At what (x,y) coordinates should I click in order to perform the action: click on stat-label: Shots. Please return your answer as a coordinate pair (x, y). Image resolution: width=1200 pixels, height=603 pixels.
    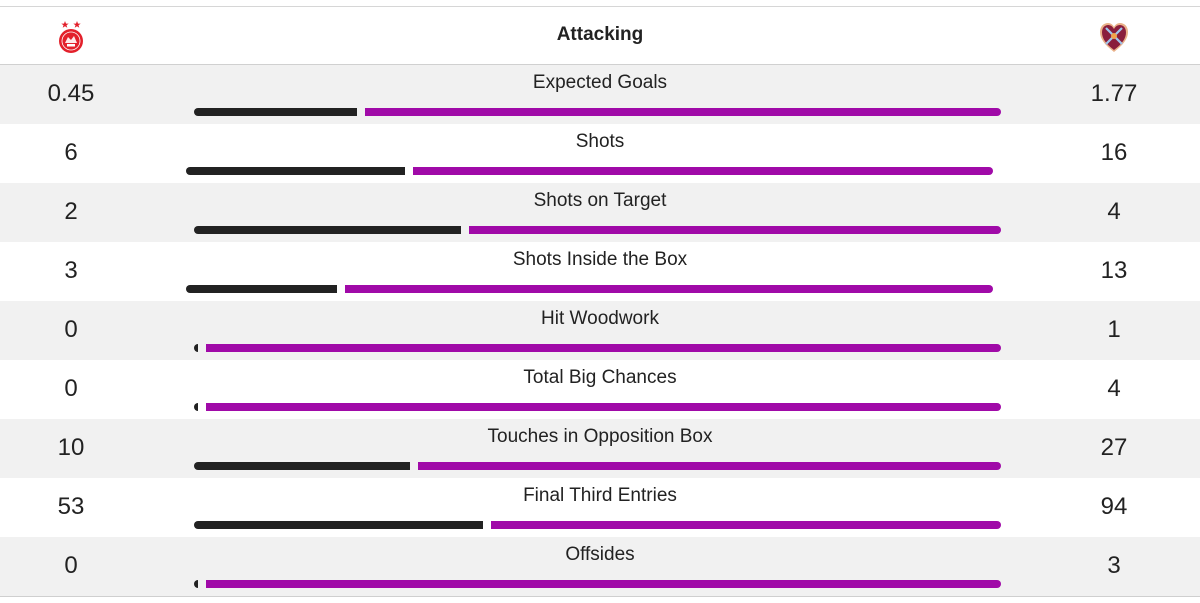
    Looking at the image, I should click on (600, 141).